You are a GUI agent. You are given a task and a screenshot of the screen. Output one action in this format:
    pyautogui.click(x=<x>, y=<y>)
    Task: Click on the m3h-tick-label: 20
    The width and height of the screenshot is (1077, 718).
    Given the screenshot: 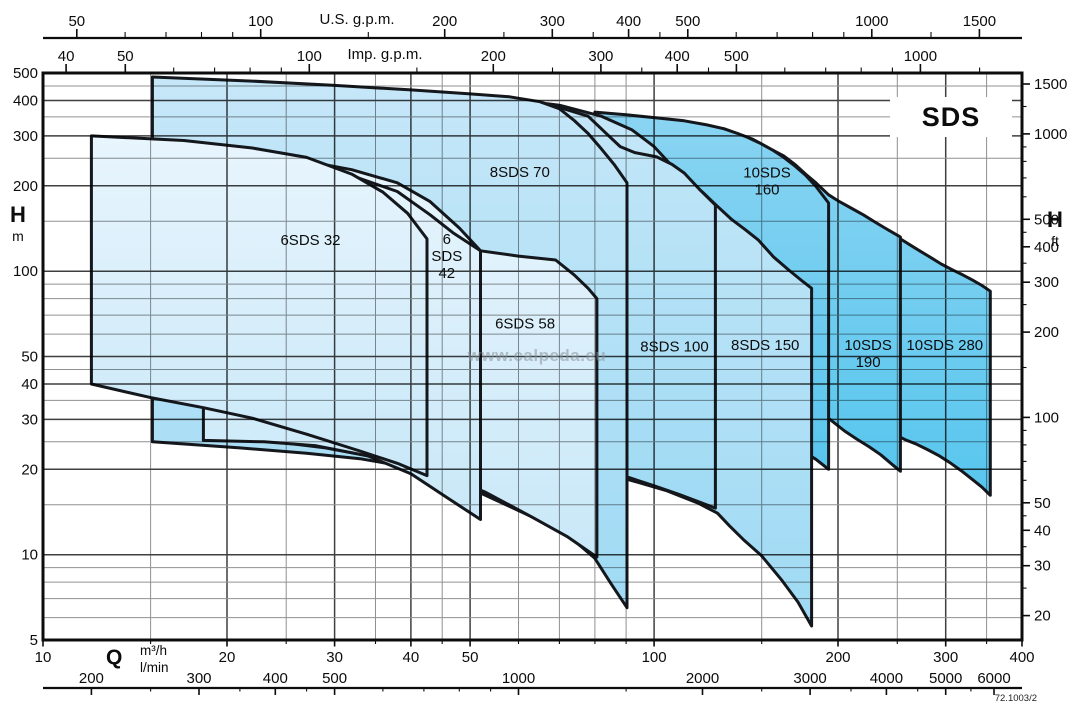 What is the action you would take?
    pyautogui.click(x=227, y=657)
    